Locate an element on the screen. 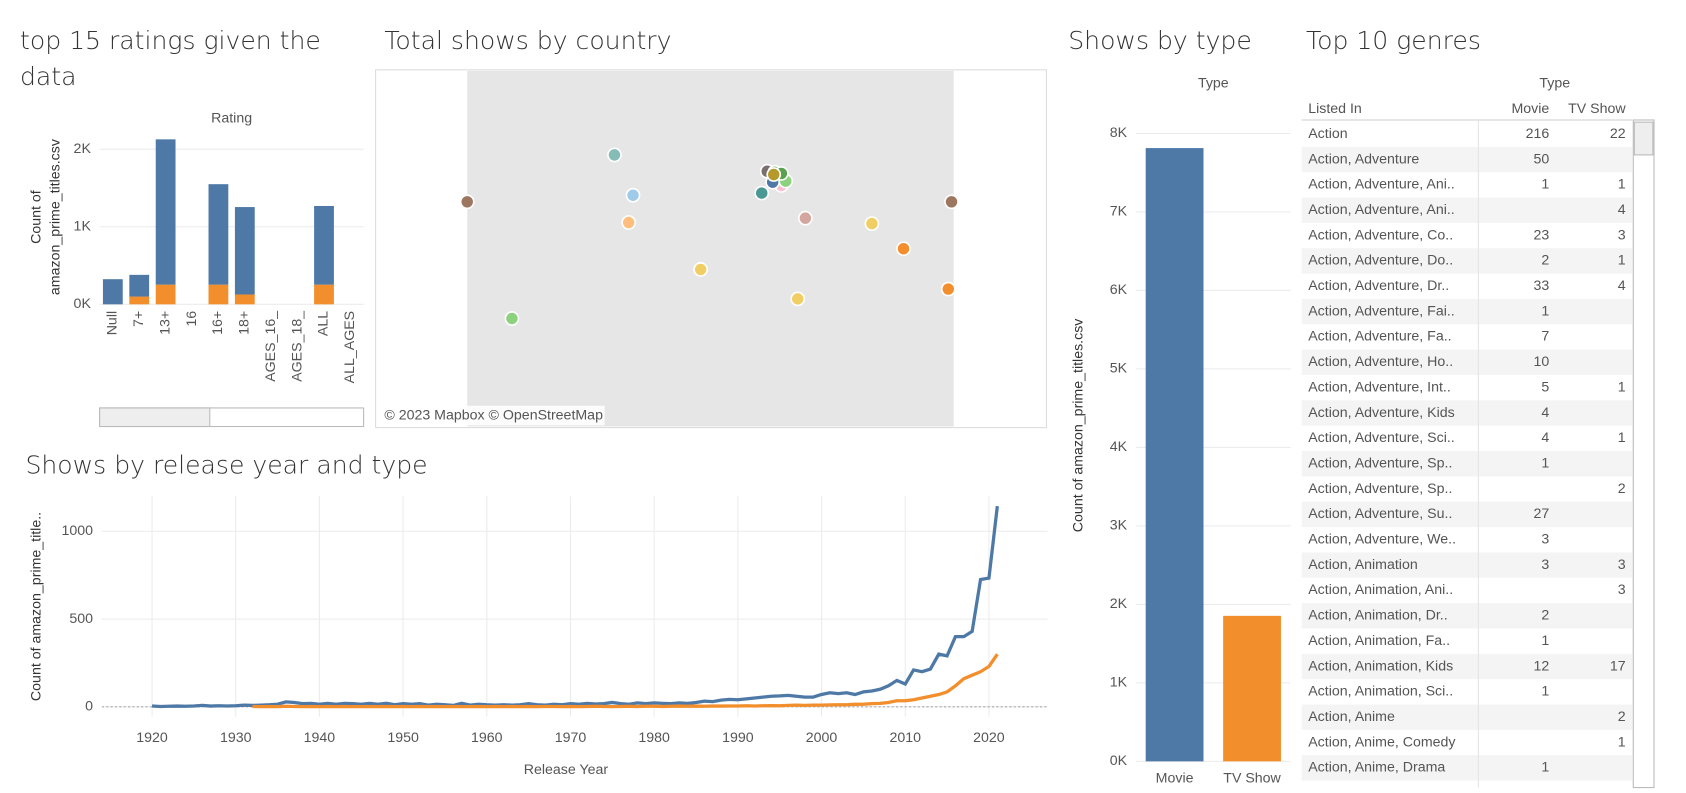  y-tick-label: 7K is located at coordinates (1119, 212).